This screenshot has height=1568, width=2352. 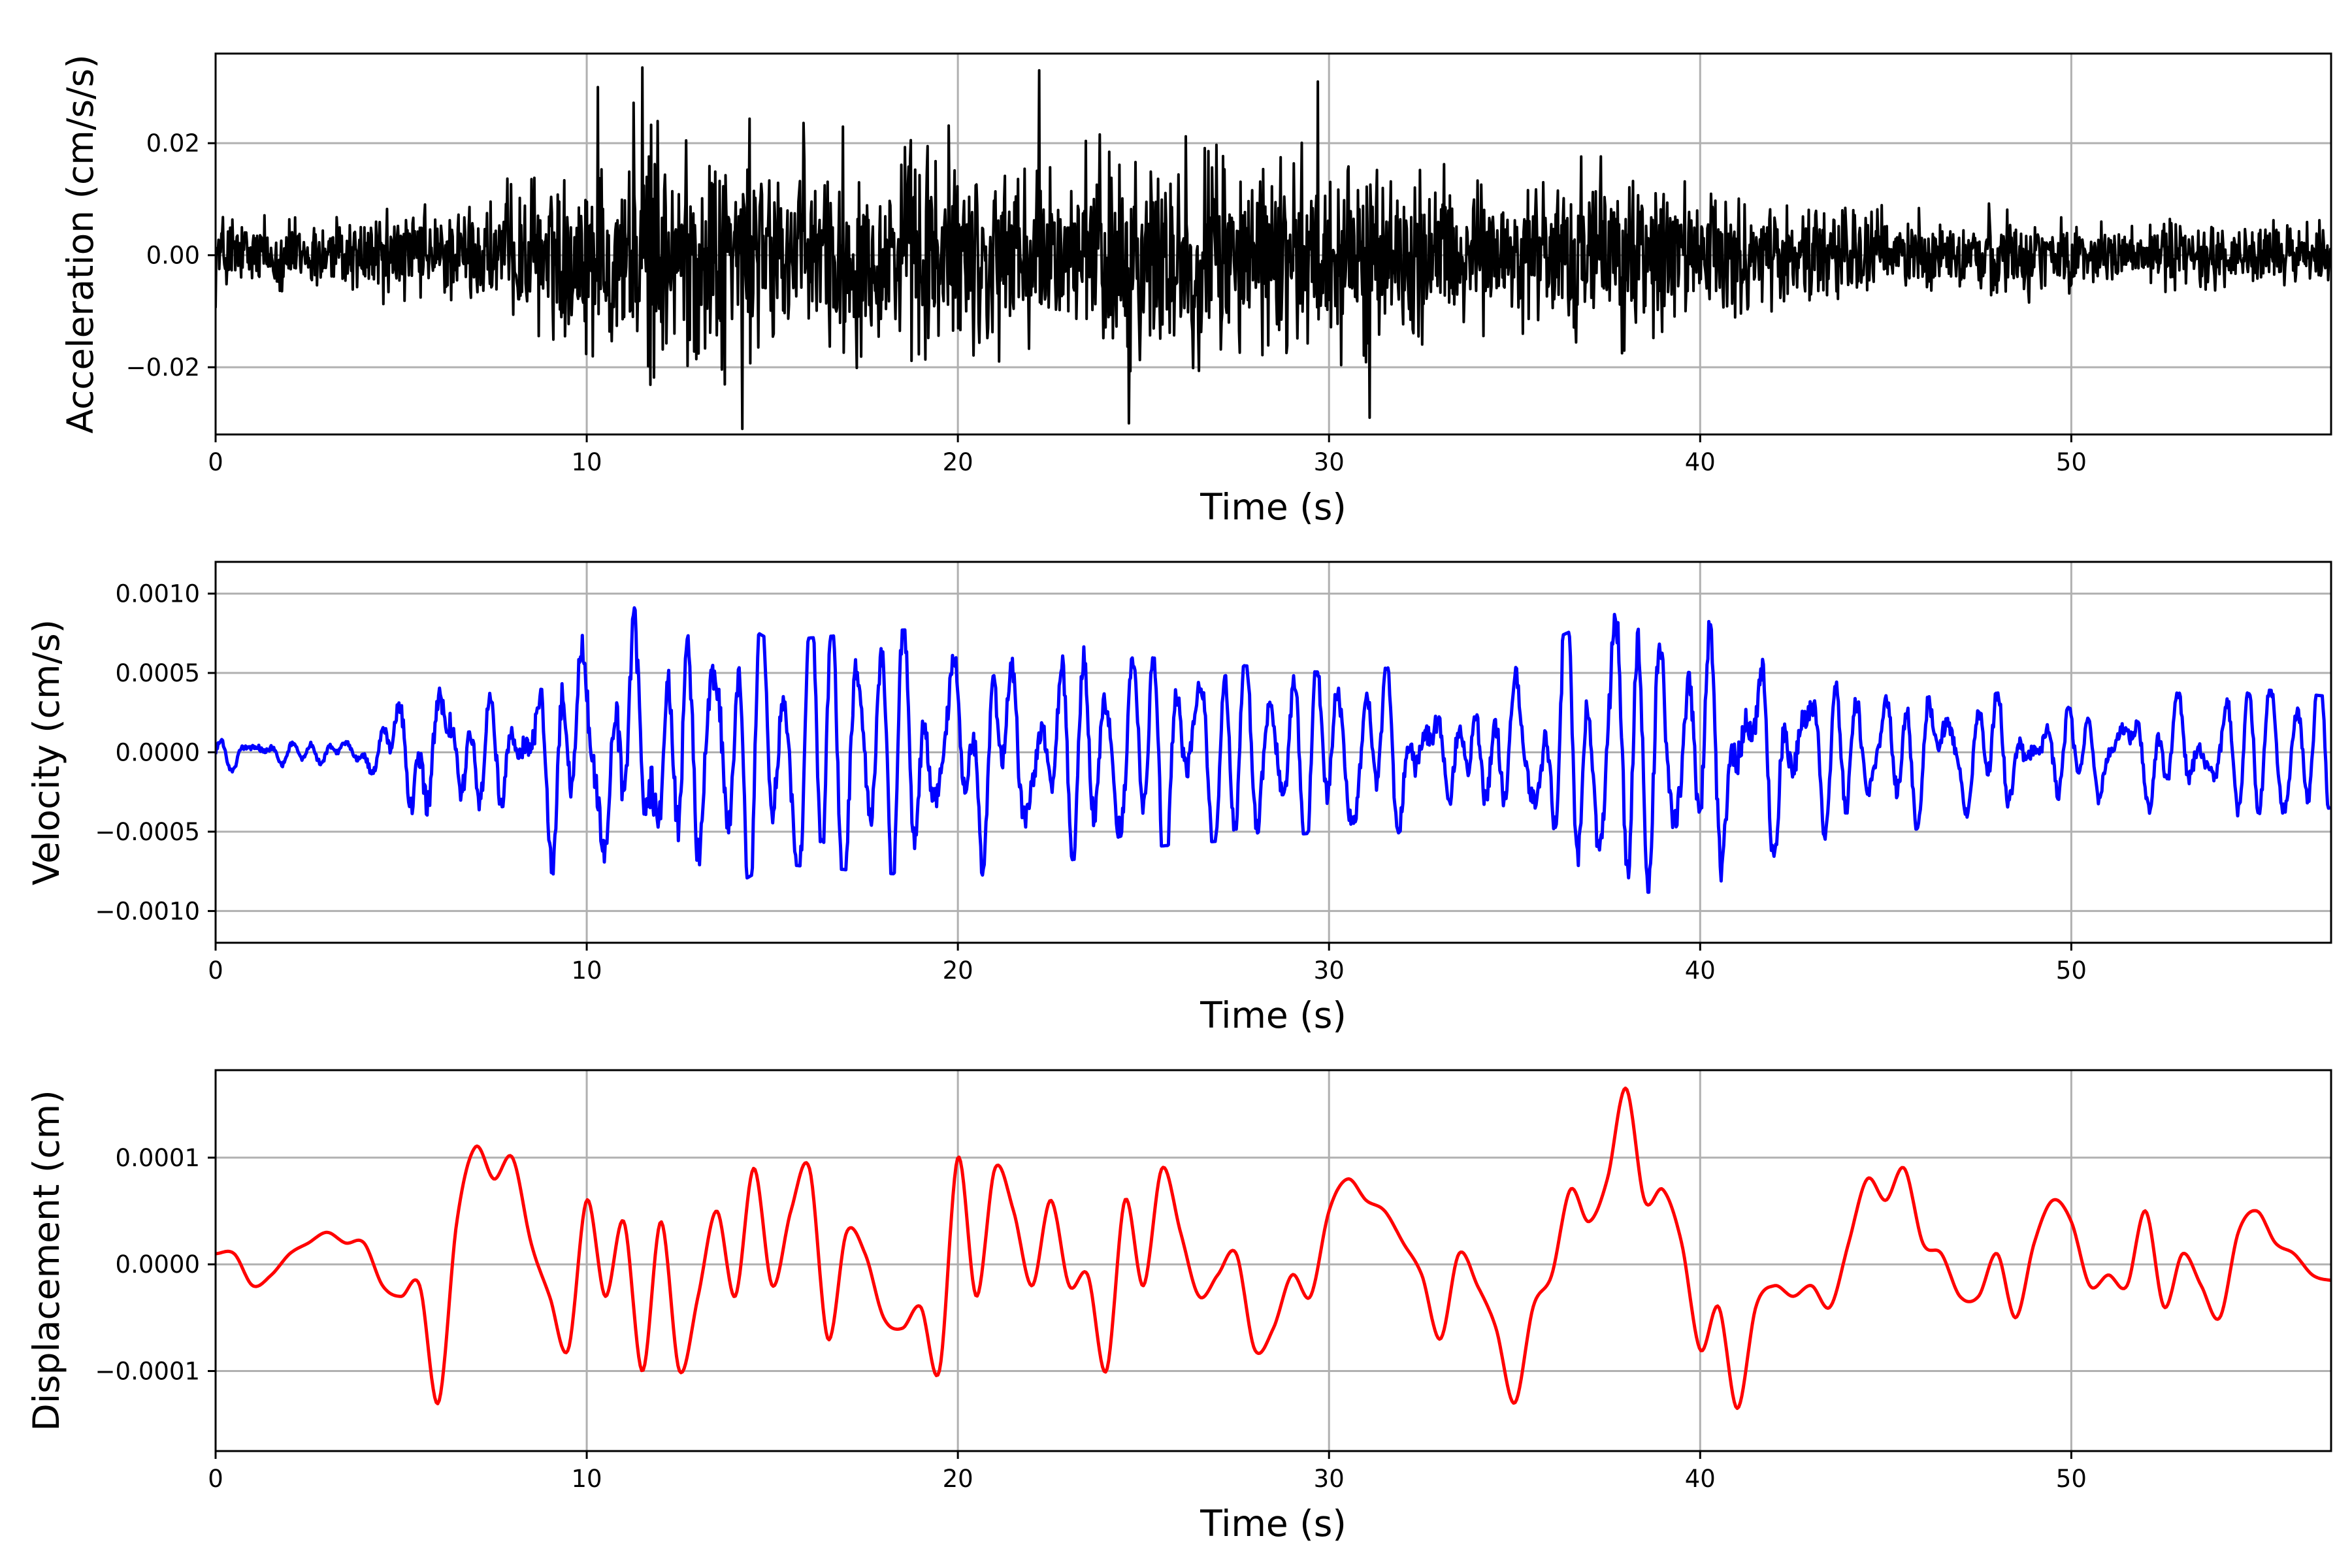 What do you see at coordinates (147, 1372) in the screenshot?
I see `displacement-ytick-label: −0.0001` at bounding box center [147, 1372].